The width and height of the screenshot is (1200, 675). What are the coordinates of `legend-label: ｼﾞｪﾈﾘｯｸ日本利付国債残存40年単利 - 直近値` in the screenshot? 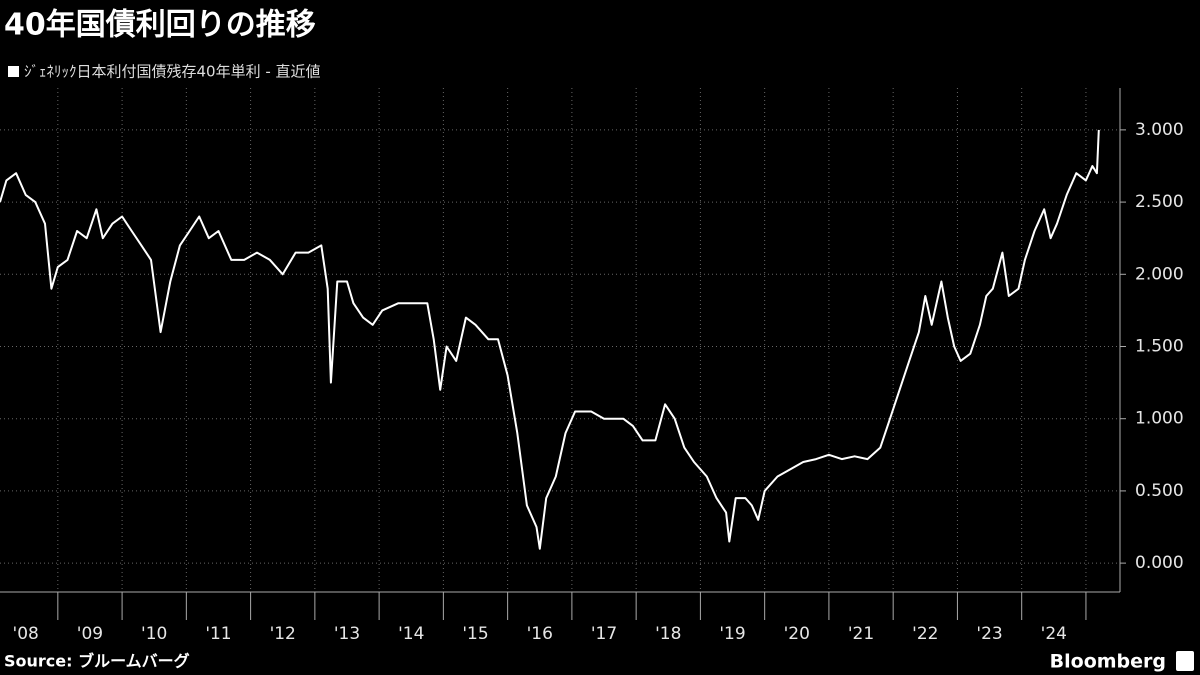 It's located at (172, 72).